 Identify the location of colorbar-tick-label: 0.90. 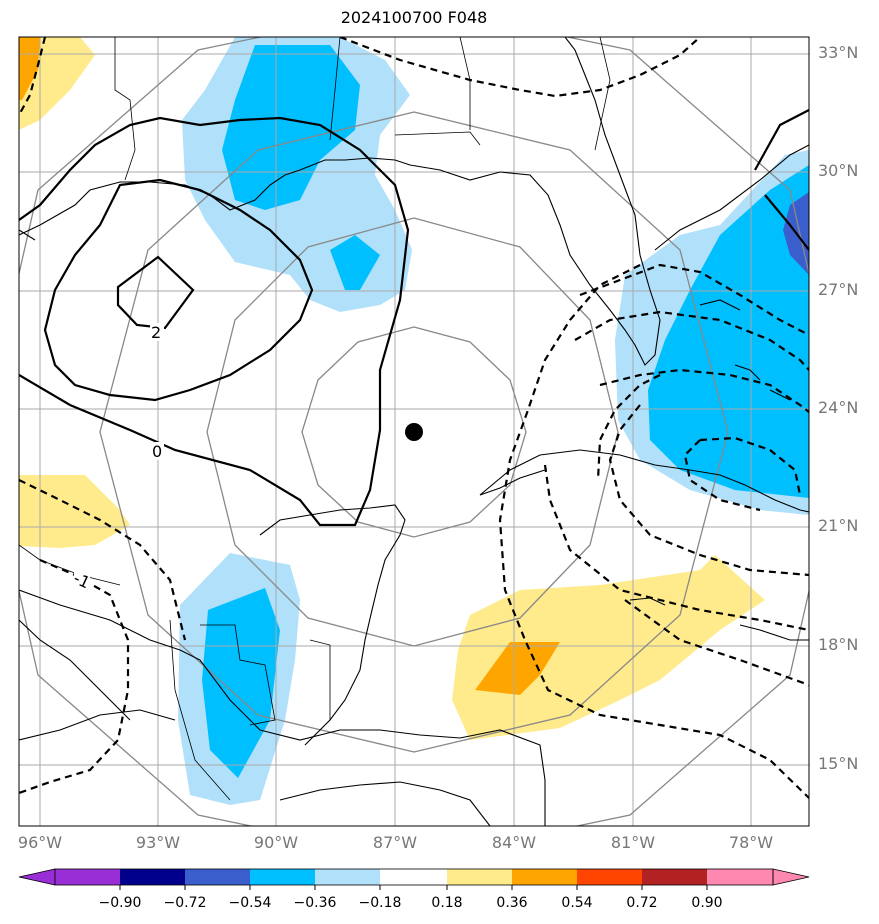
(707, 903).